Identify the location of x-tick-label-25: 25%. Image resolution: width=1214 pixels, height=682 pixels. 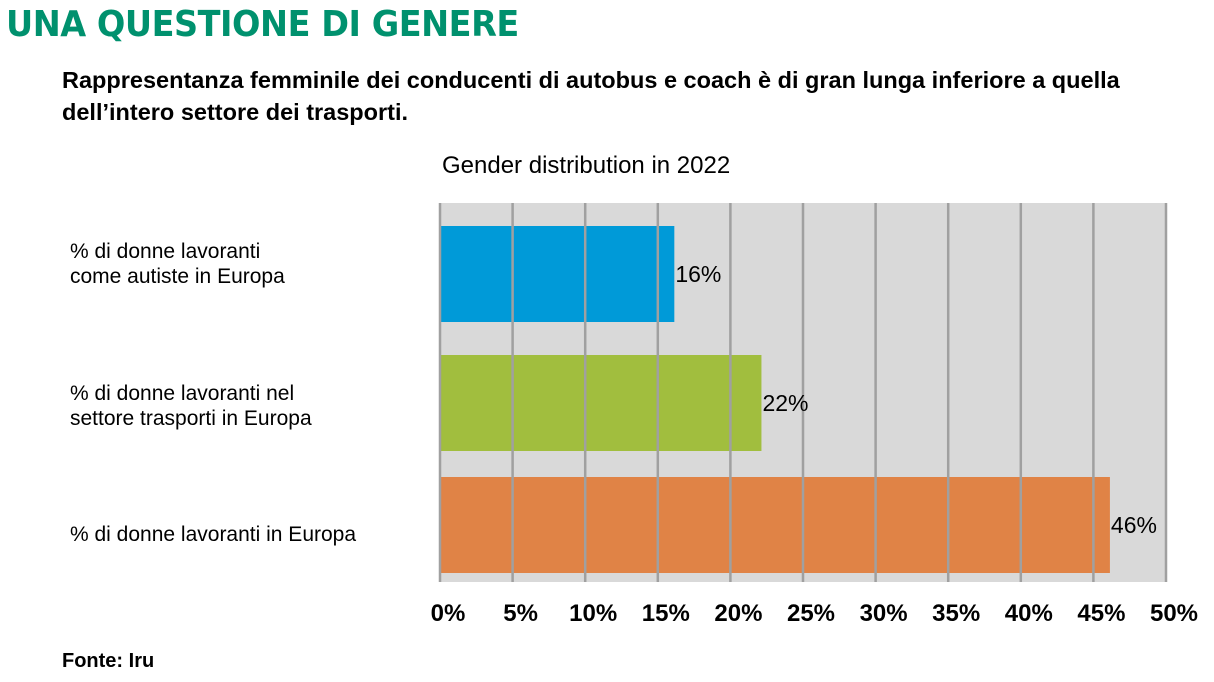
(811, 613).